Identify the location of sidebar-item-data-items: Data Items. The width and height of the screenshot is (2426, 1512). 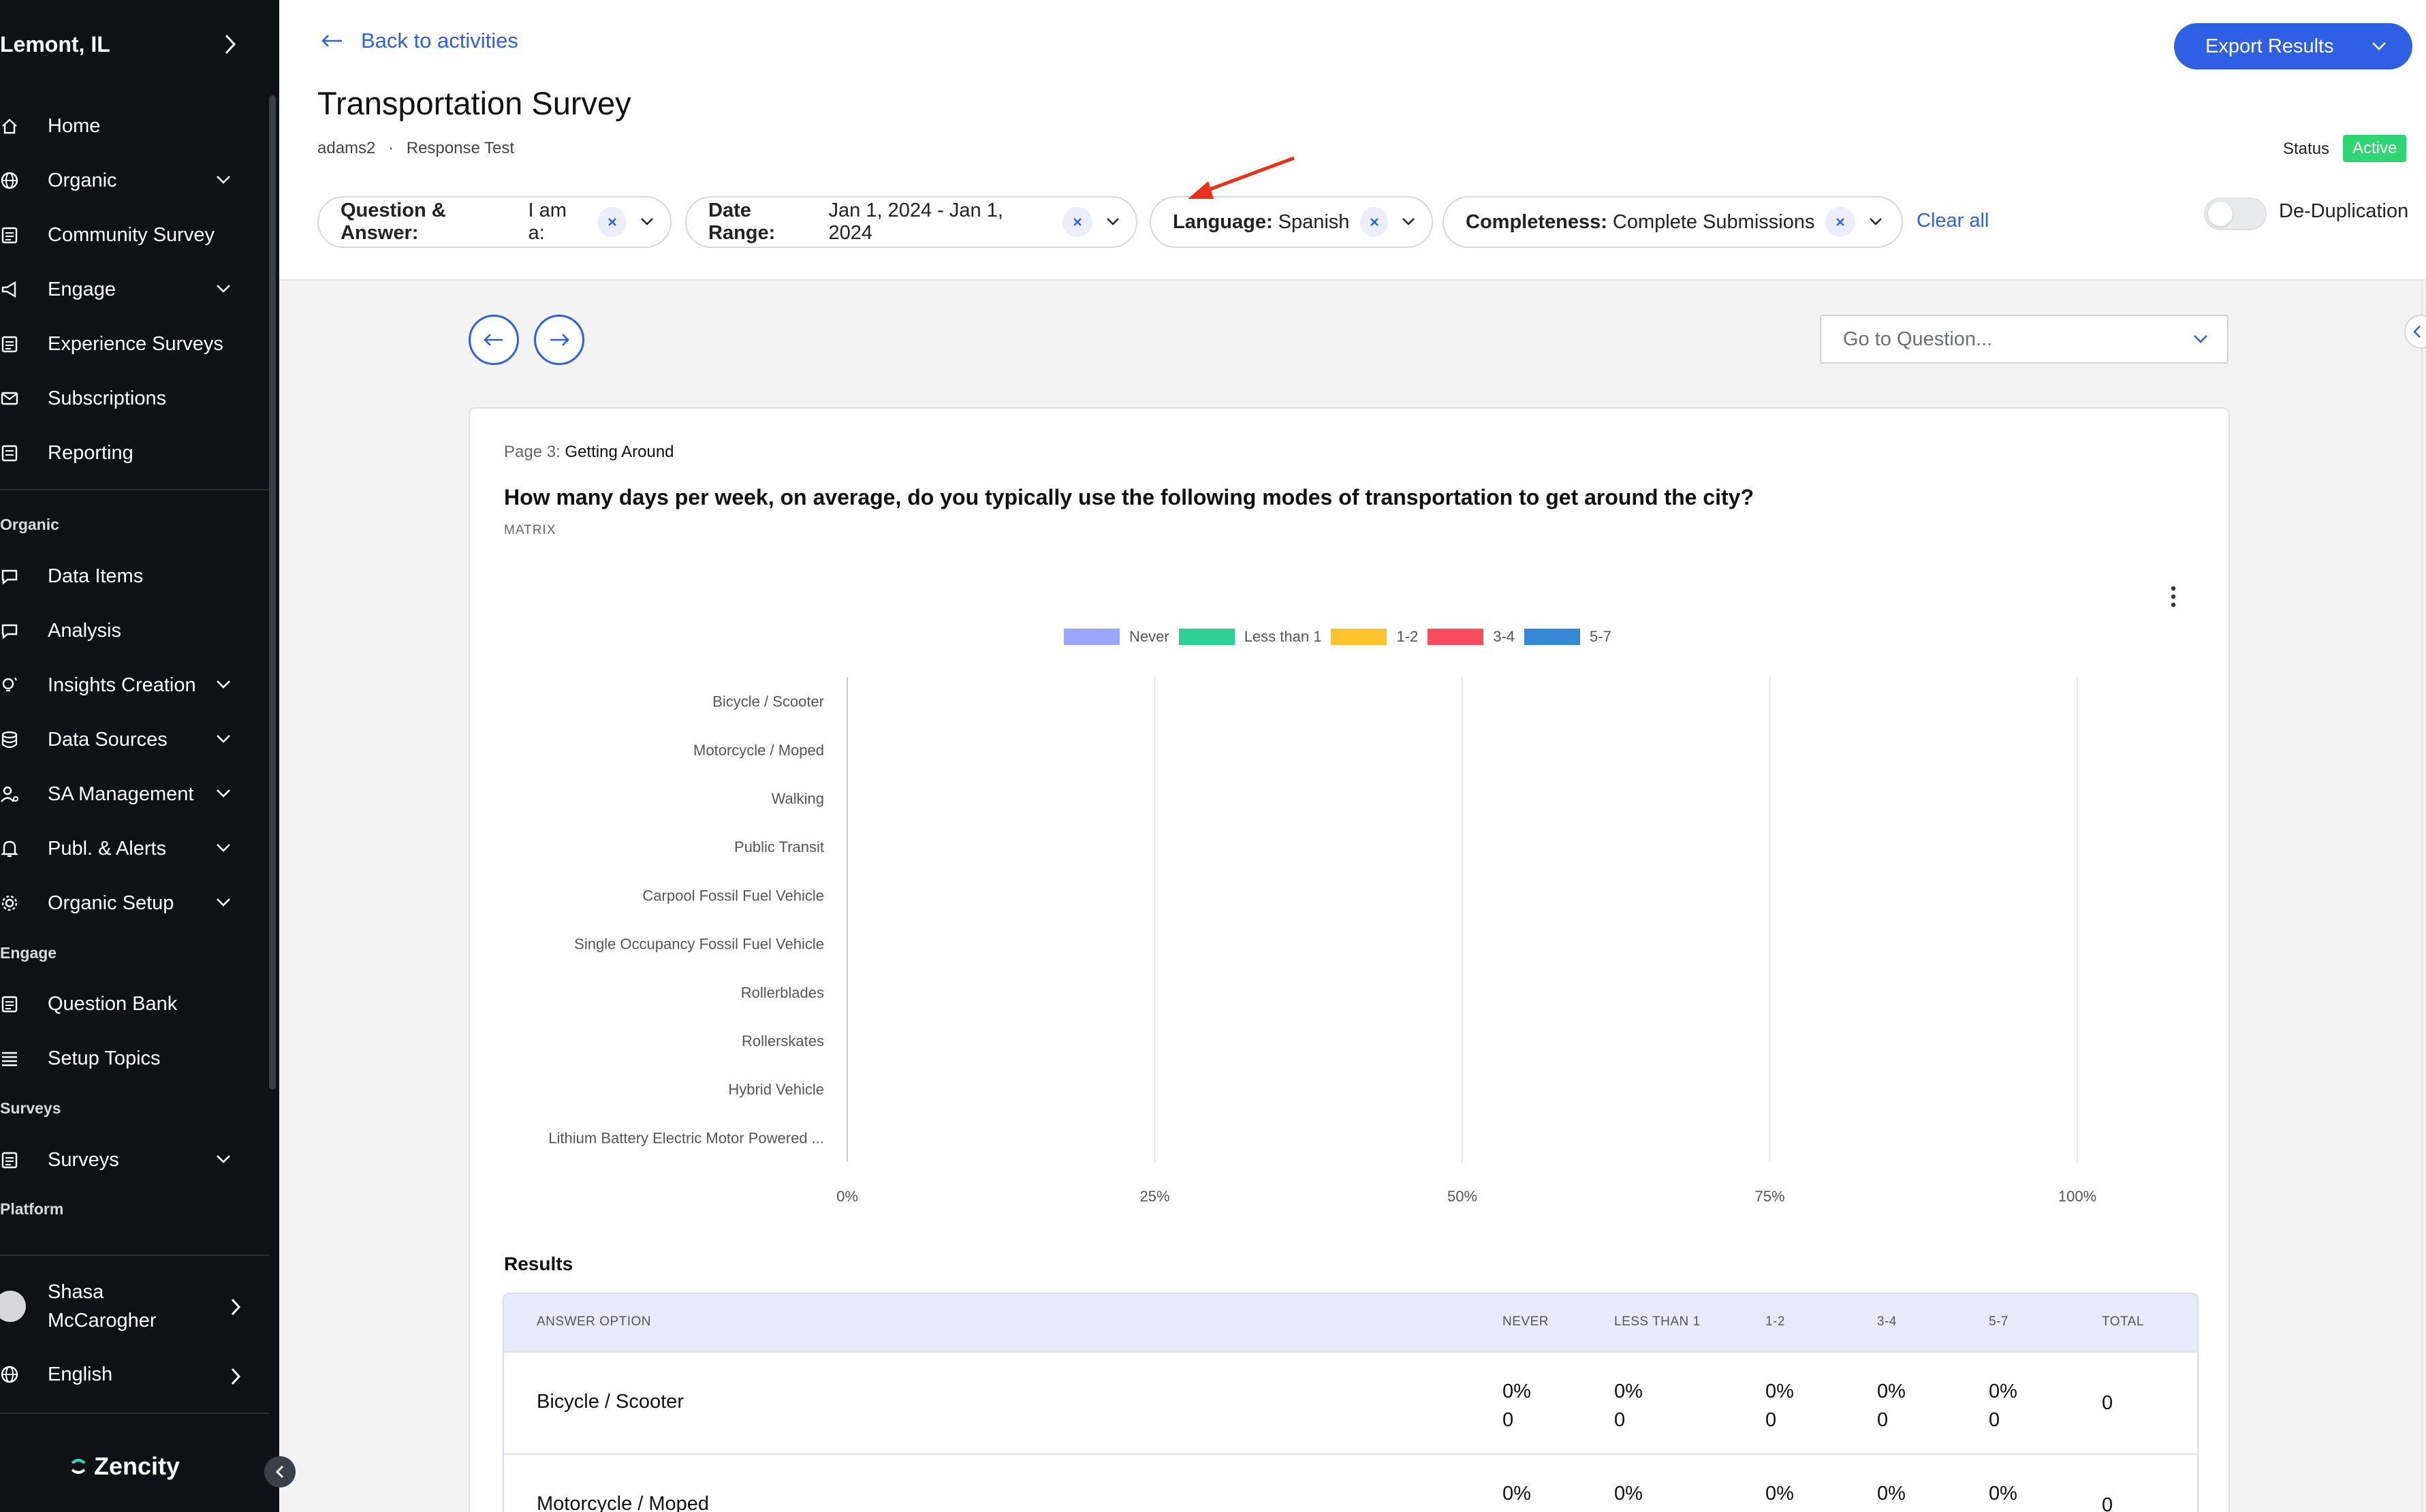
(126, 576).